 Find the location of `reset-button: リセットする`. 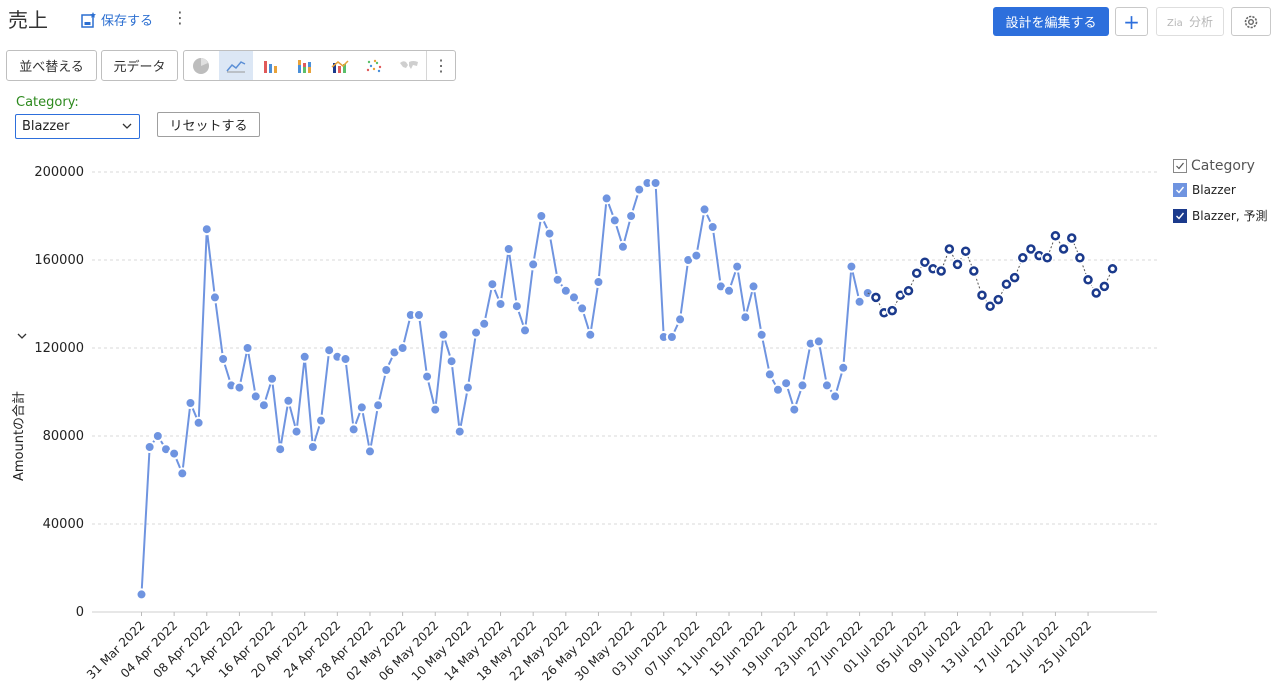

reset-button: リセットする is located at coordinates (208, 124).